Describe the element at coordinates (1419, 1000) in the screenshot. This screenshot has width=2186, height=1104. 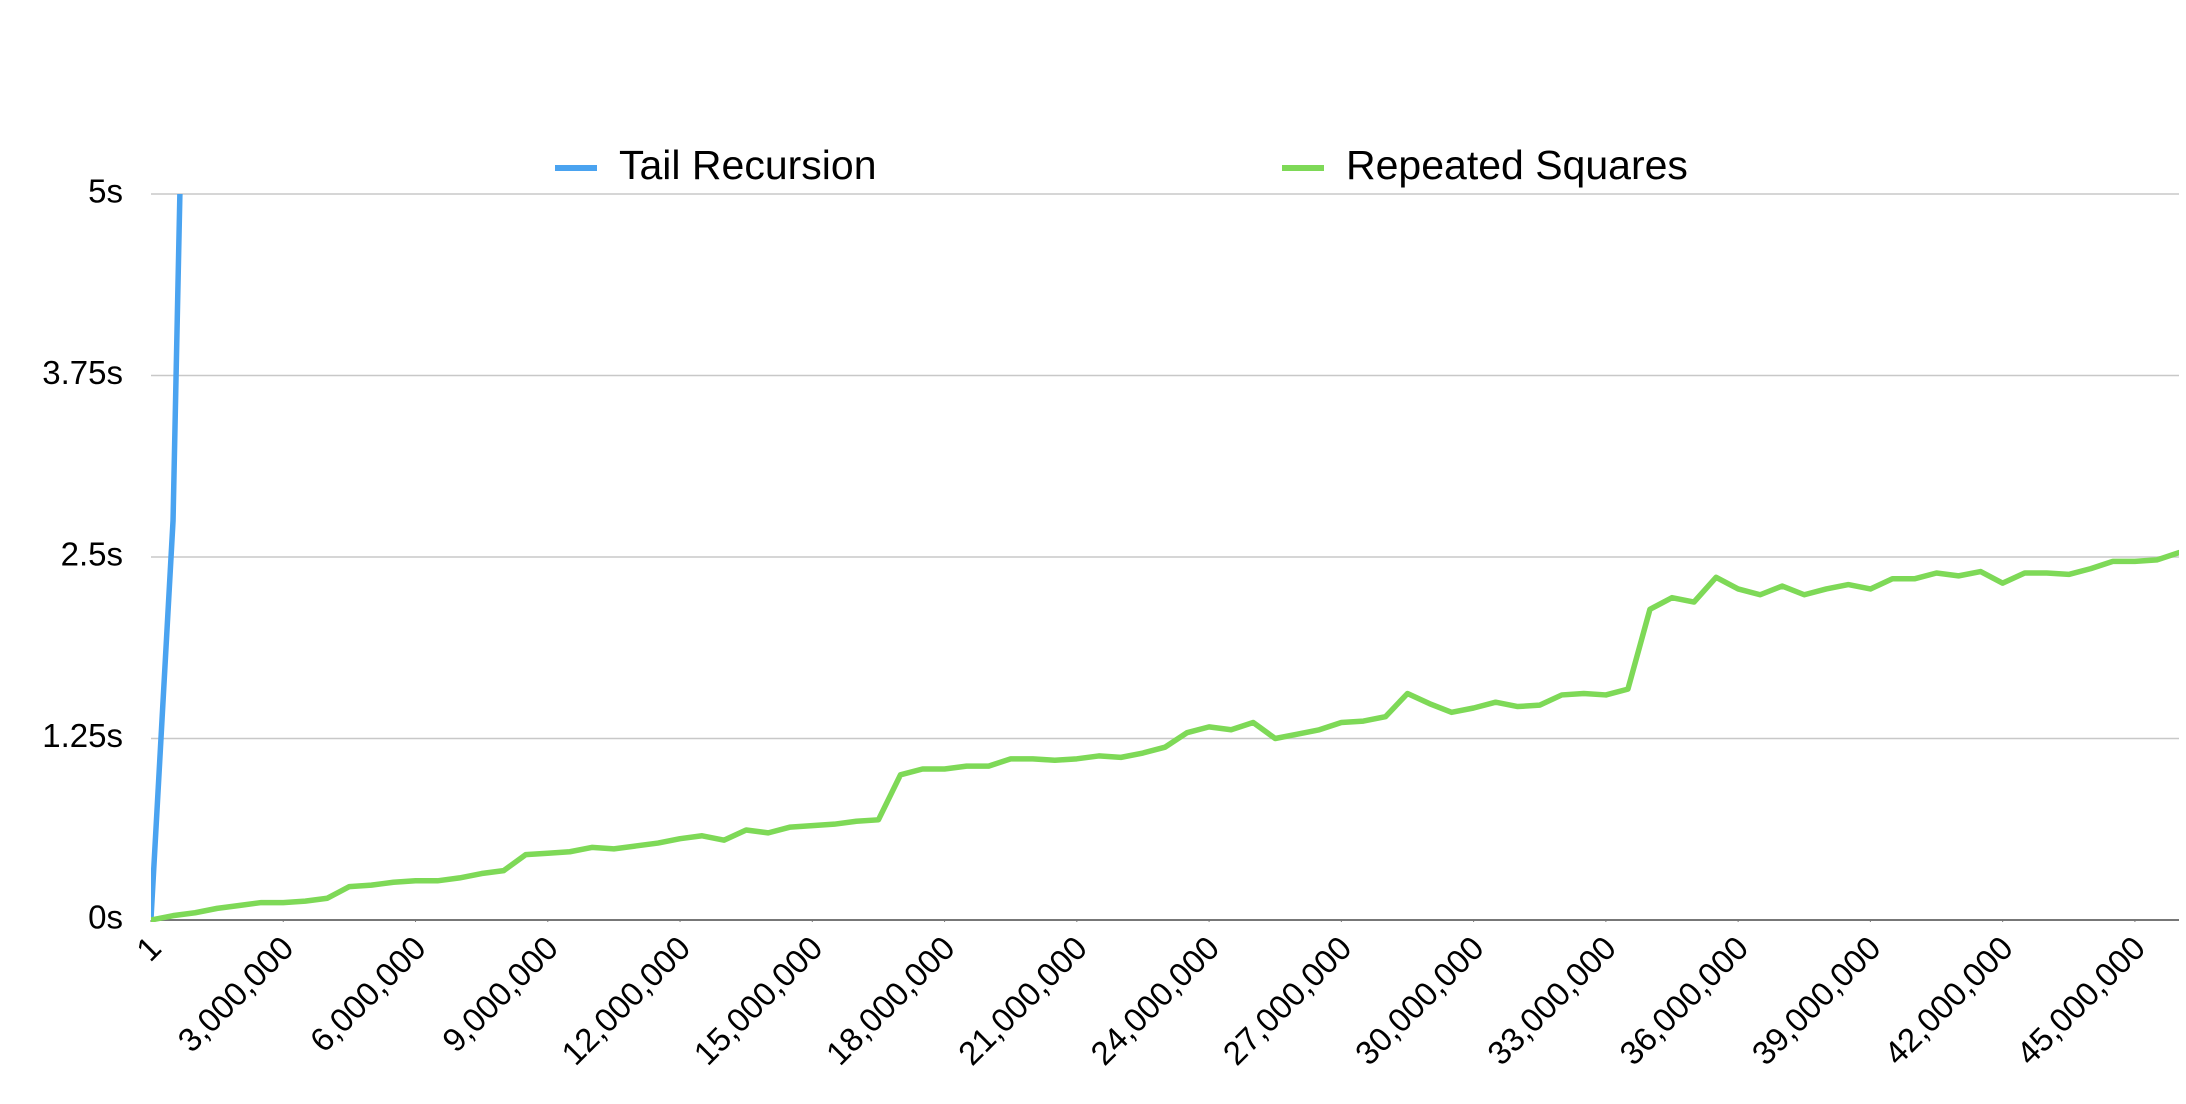
I see `x-tick-label: 30,000,000` at that location.